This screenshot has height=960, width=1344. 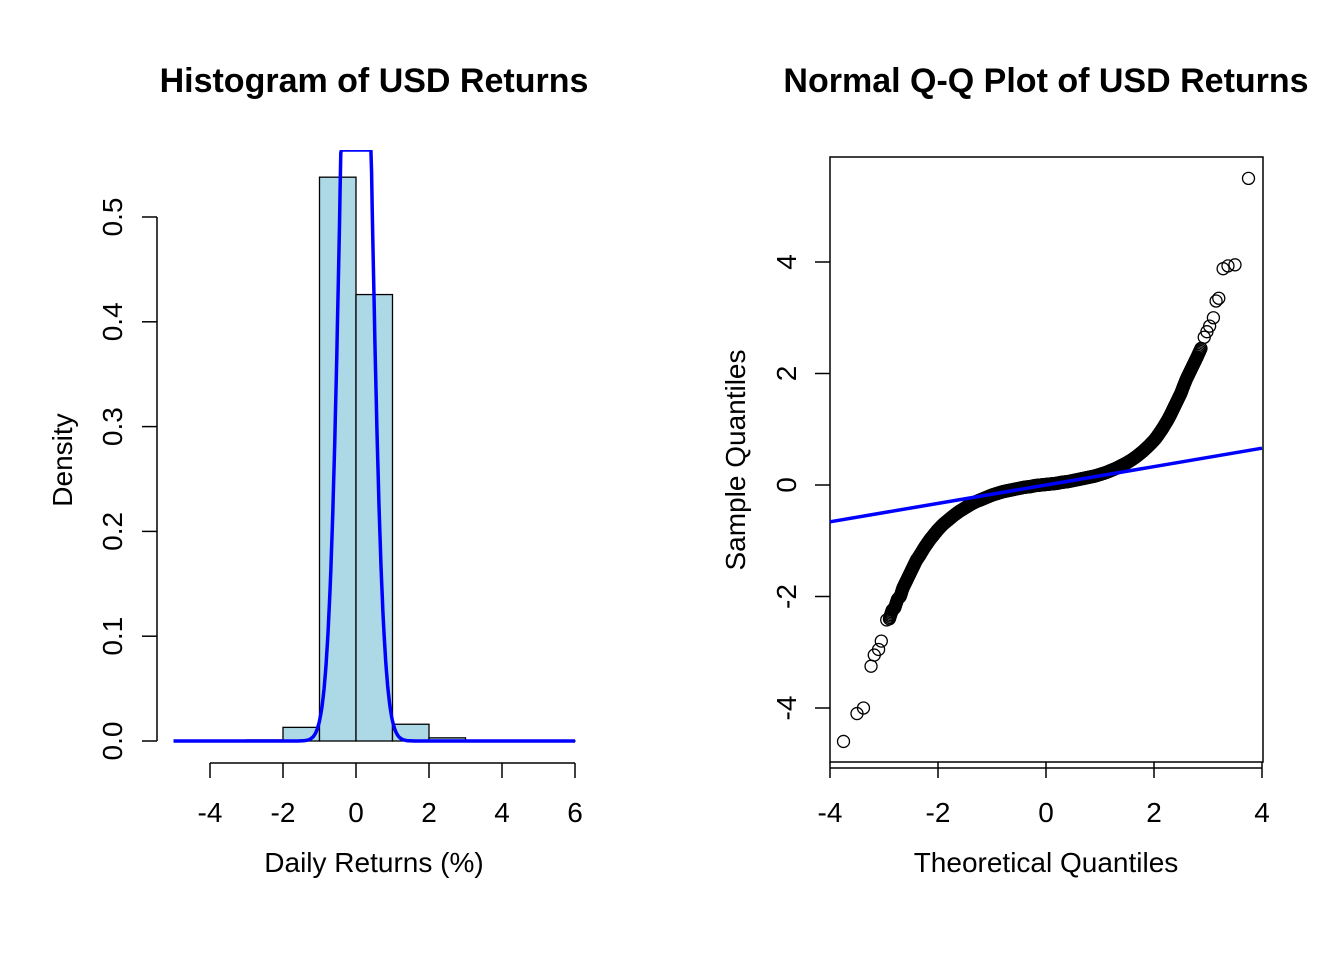 What do you see at coordinates (1044, 795) in the screenshot?
I see `qq-plot-x-axis: -4 -2 0 2 4` at bounding box center [1044, 795].